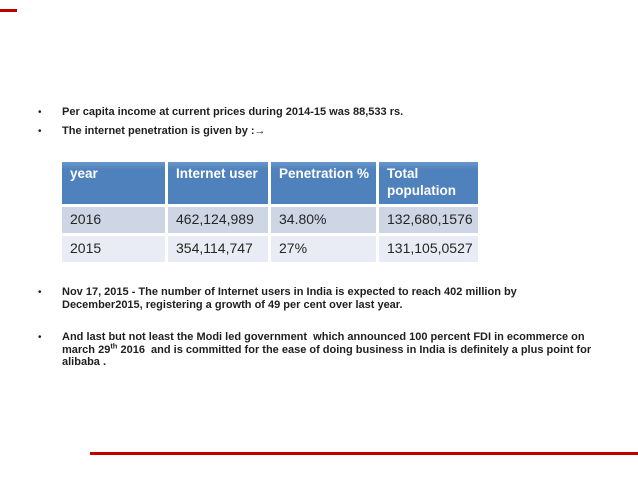  Describe the element at coordinates (428, 220) in the screenshot. I see `table-cell: 132,680,1576` at that location.